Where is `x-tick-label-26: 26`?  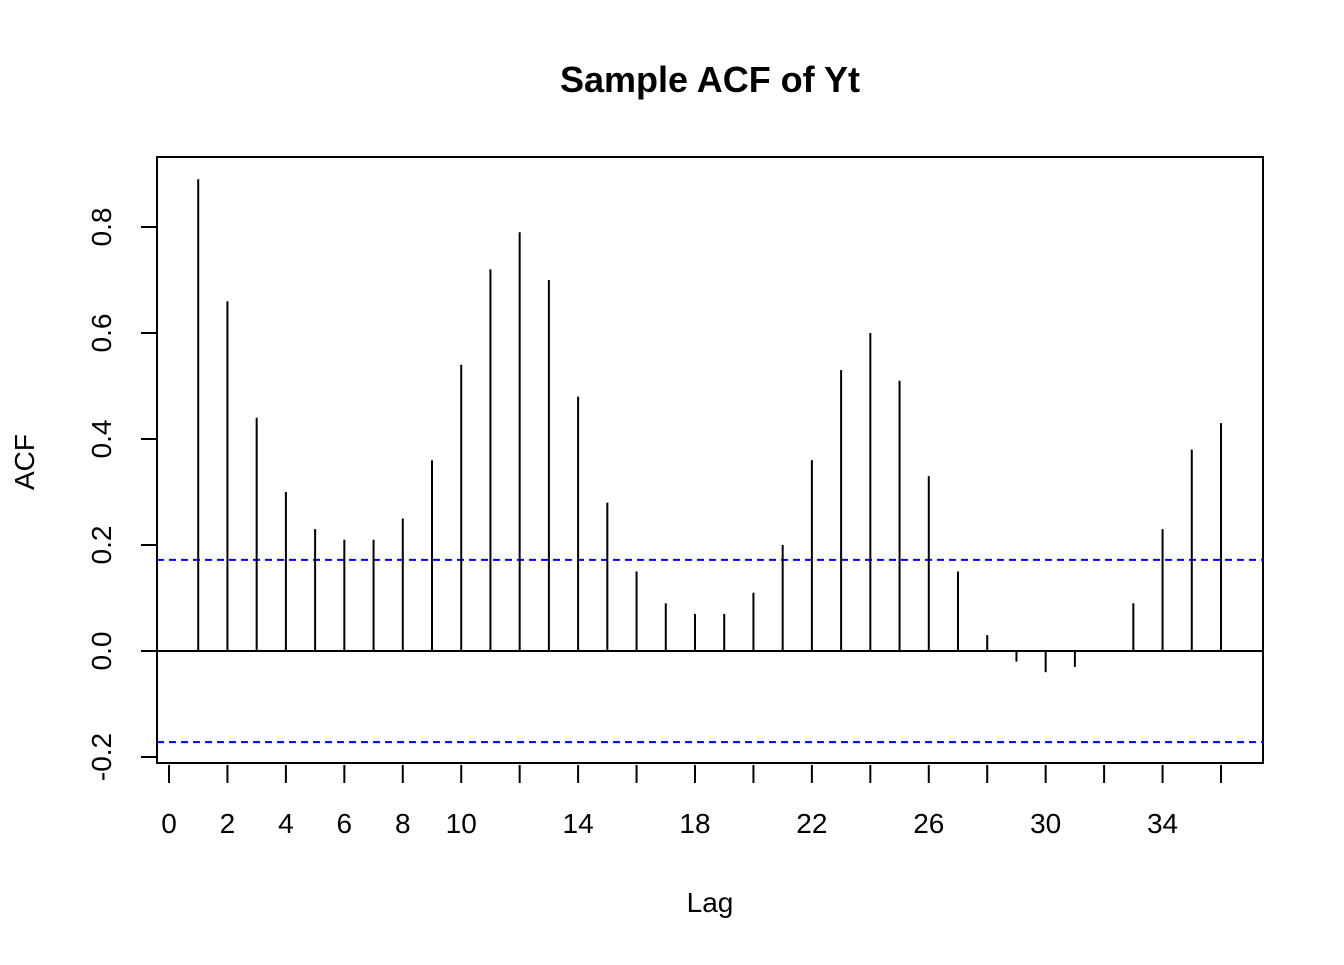
x-tick-label-26: 26 is located at coordinates (928, 823).